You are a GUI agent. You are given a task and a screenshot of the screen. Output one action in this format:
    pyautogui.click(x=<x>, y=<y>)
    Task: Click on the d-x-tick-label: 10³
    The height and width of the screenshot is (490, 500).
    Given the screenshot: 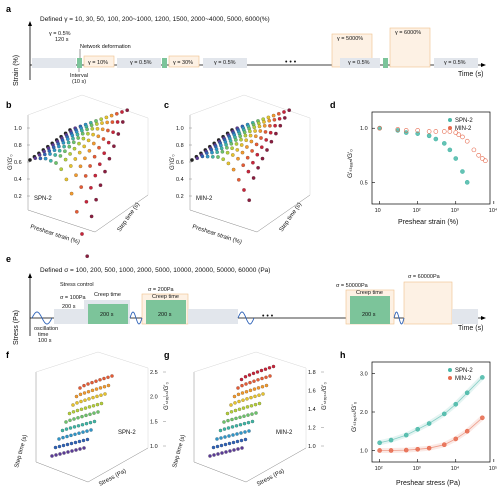 What is the action you would take?
    pyautogui.click(x=455, y=211)
    